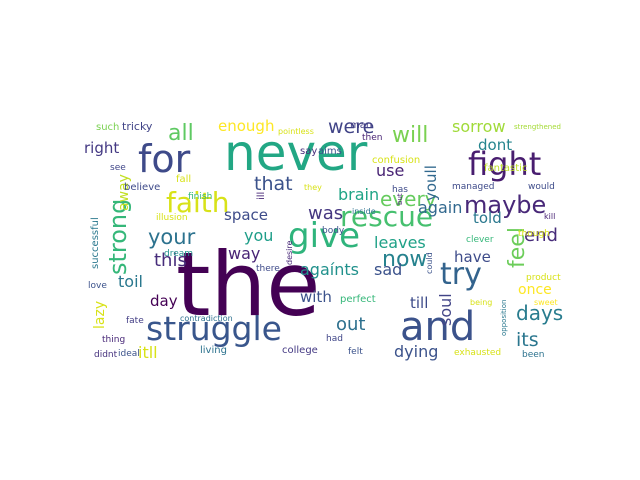 The width and height of the screenshot is (640, 480). Describe the element at coordinates (358, 299) in the screenshot. I see `word: perfect` at that location.